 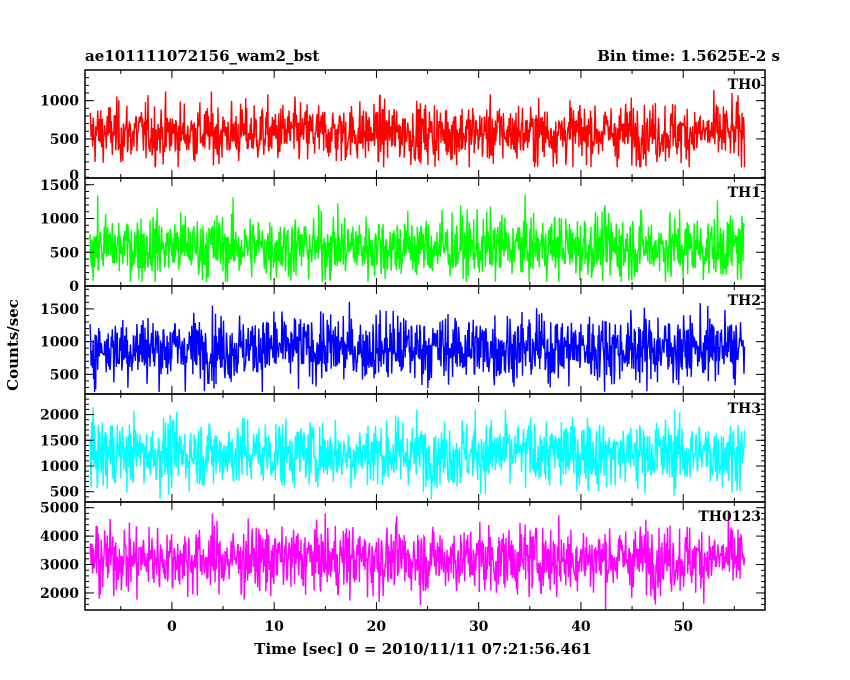 I want to click on panel-frame-th0123, so click(x=425, y=556).